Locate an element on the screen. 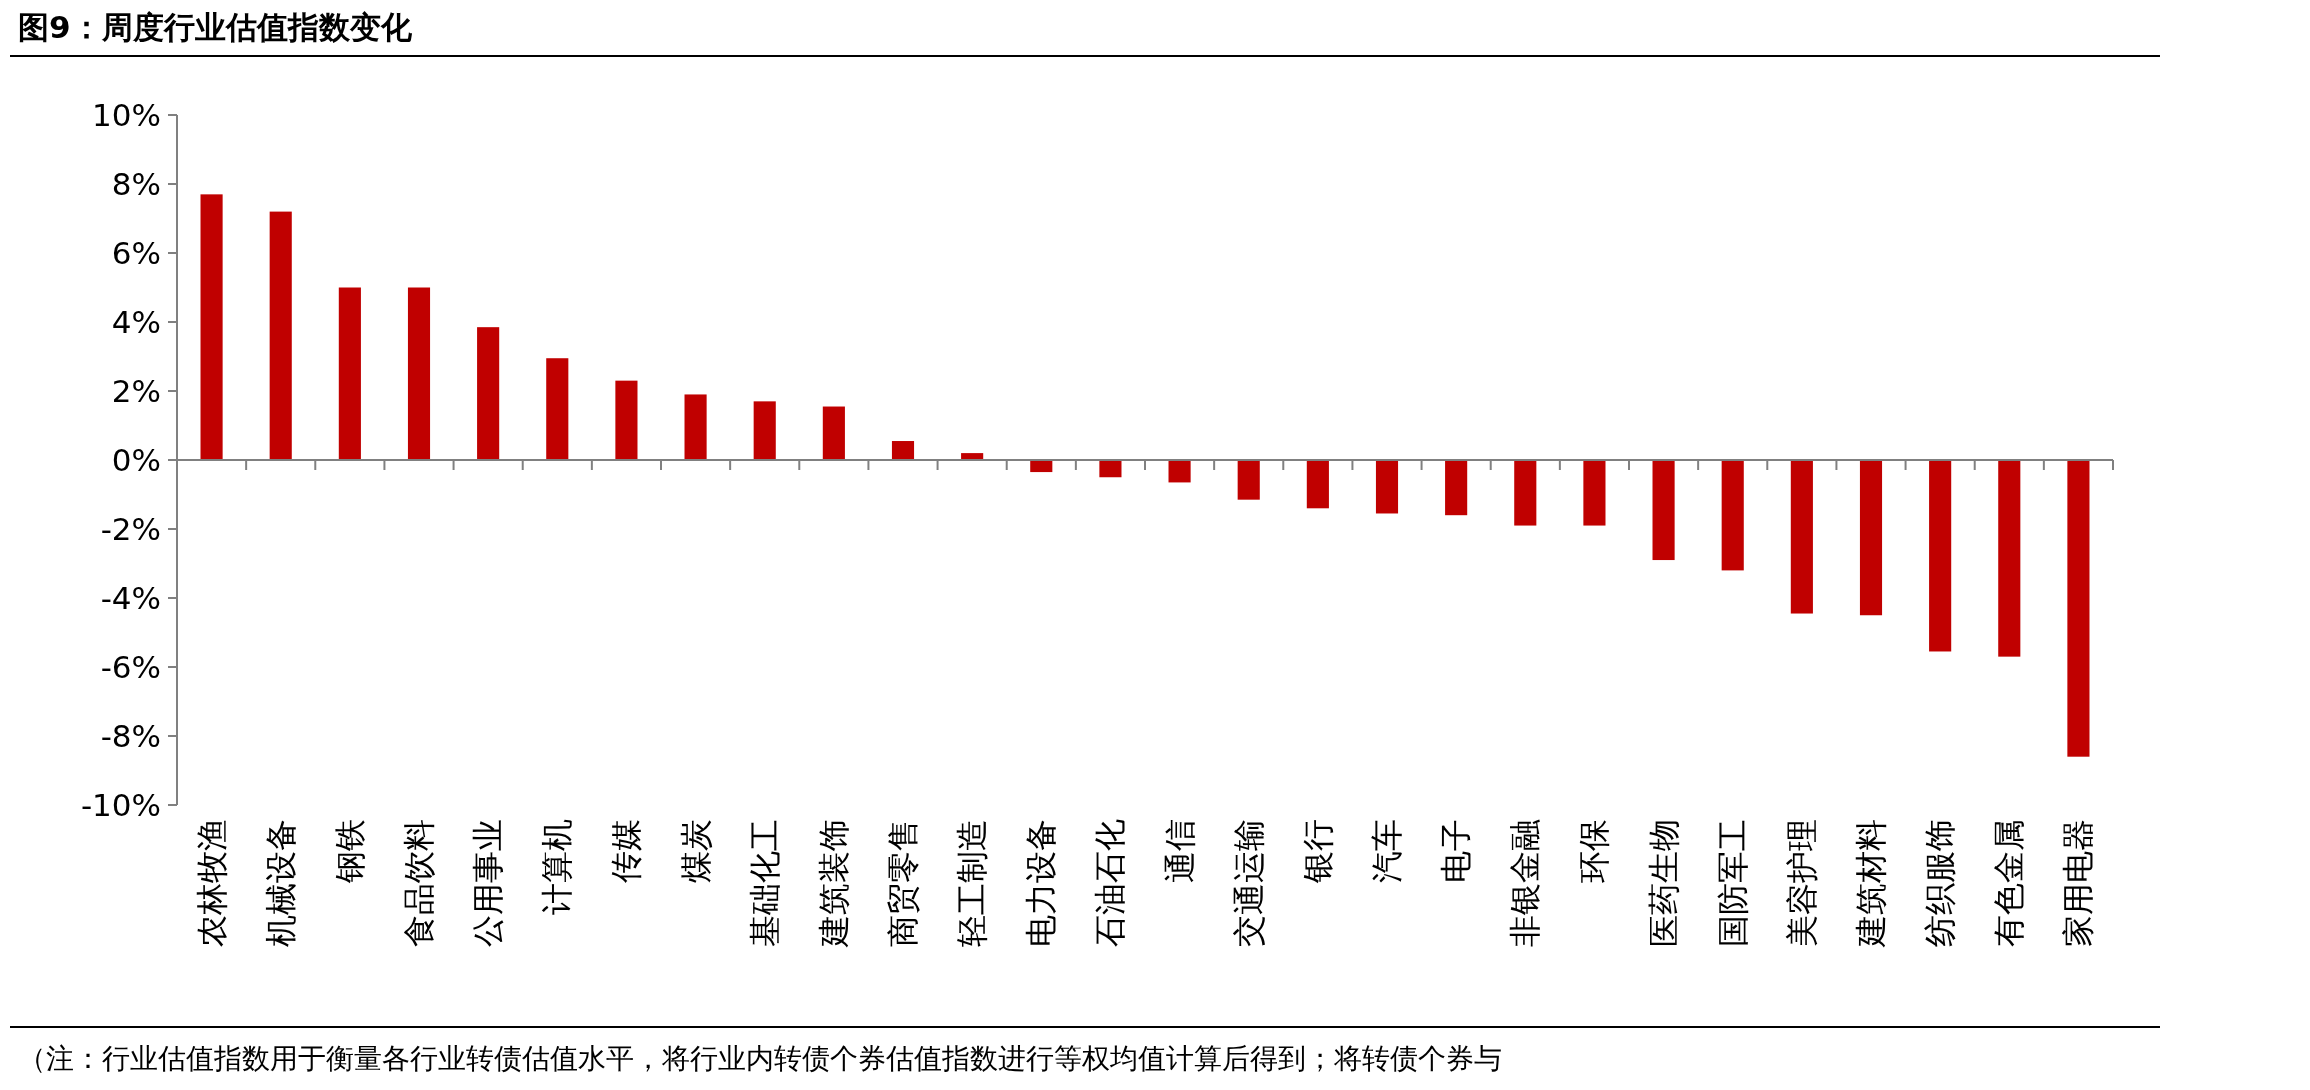  x-tick-label: 农林牧渔 is located at coordinates (211, 883).